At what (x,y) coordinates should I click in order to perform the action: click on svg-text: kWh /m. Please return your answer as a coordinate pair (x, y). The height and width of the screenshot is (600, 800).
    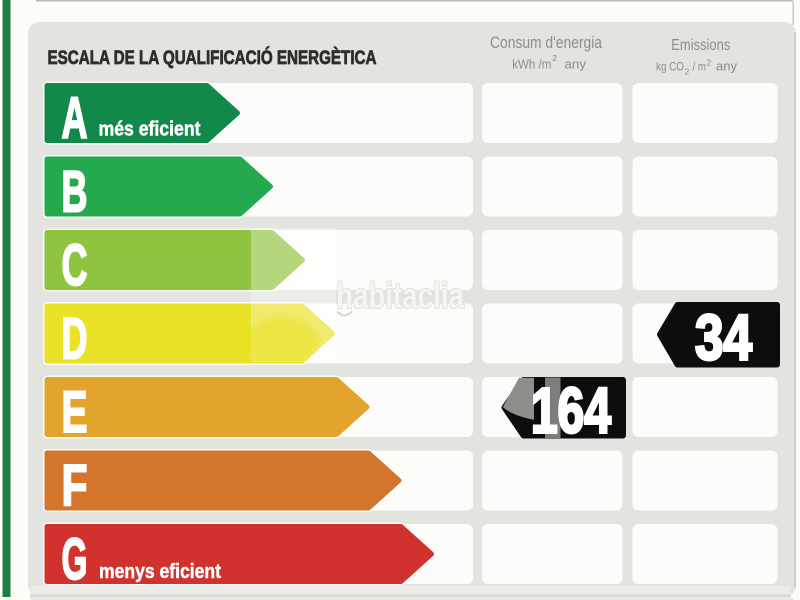
    Looking at the image, I should click on (531, 65).